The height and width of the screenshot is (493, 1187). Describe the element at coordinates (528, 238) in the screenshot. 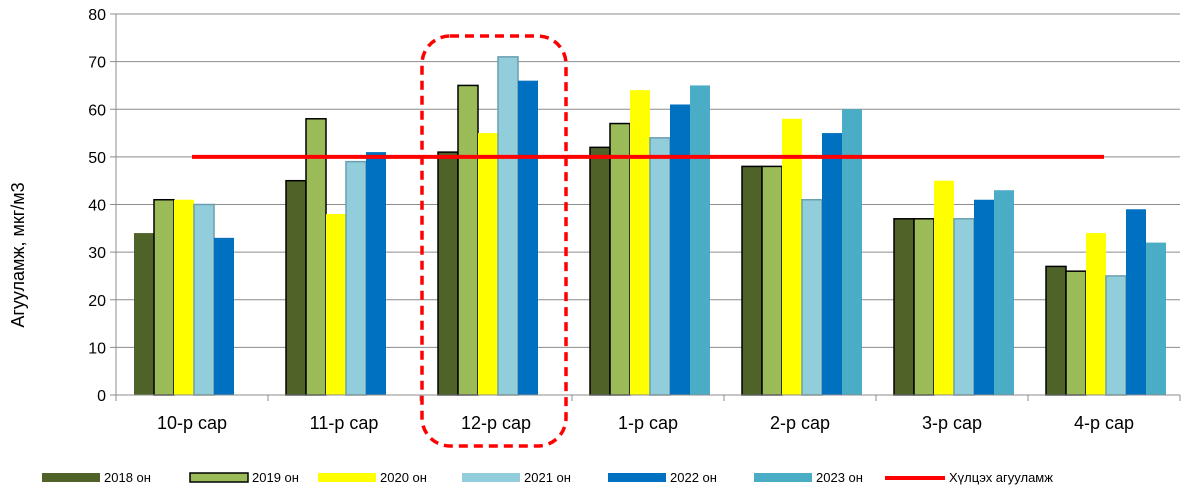

I see `bar-2022-он-2` at that location.